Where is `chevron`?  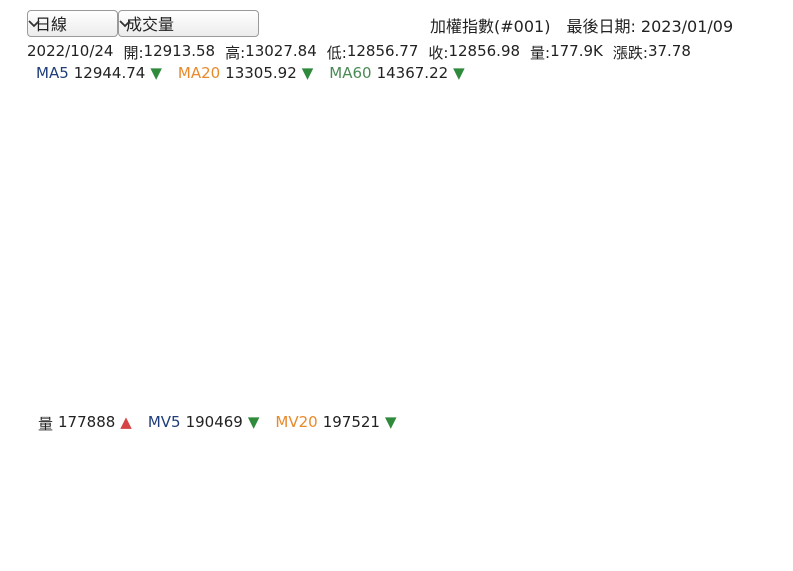
chevron is located at coordinates (34, 24).